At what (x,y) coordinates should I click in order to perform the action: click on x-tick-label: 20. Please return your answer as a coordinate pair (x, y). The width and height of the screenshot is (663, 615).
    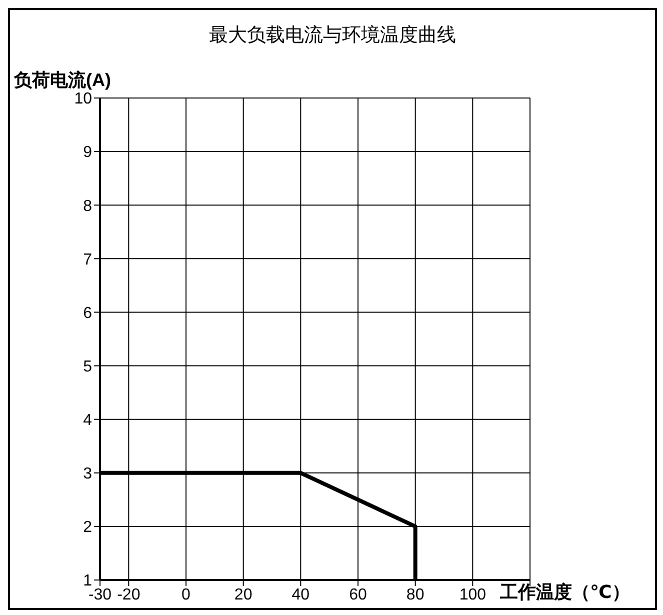
    Looking at the image, I should click on (243, 595).